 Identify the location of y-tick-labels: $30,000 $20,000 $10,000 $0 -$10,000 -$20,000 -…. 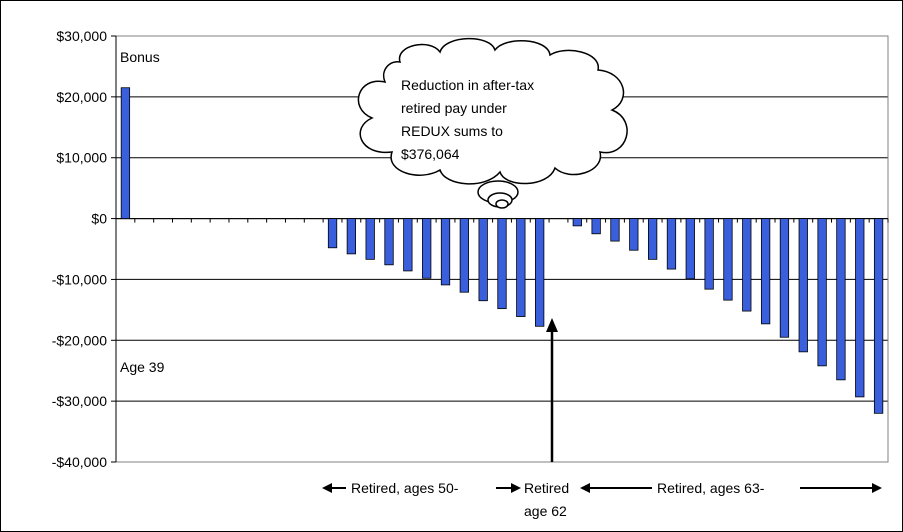
(79, 249).